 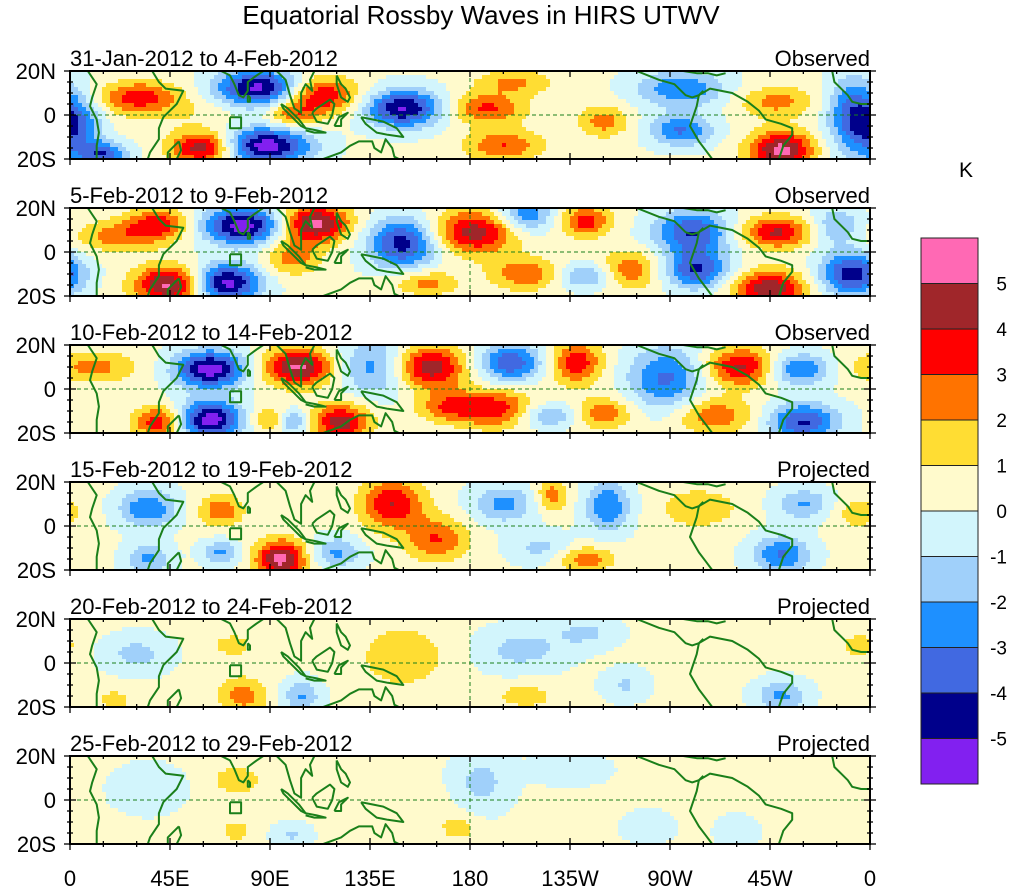 I want to click on philippines-outline, so click(x=343, y=362).